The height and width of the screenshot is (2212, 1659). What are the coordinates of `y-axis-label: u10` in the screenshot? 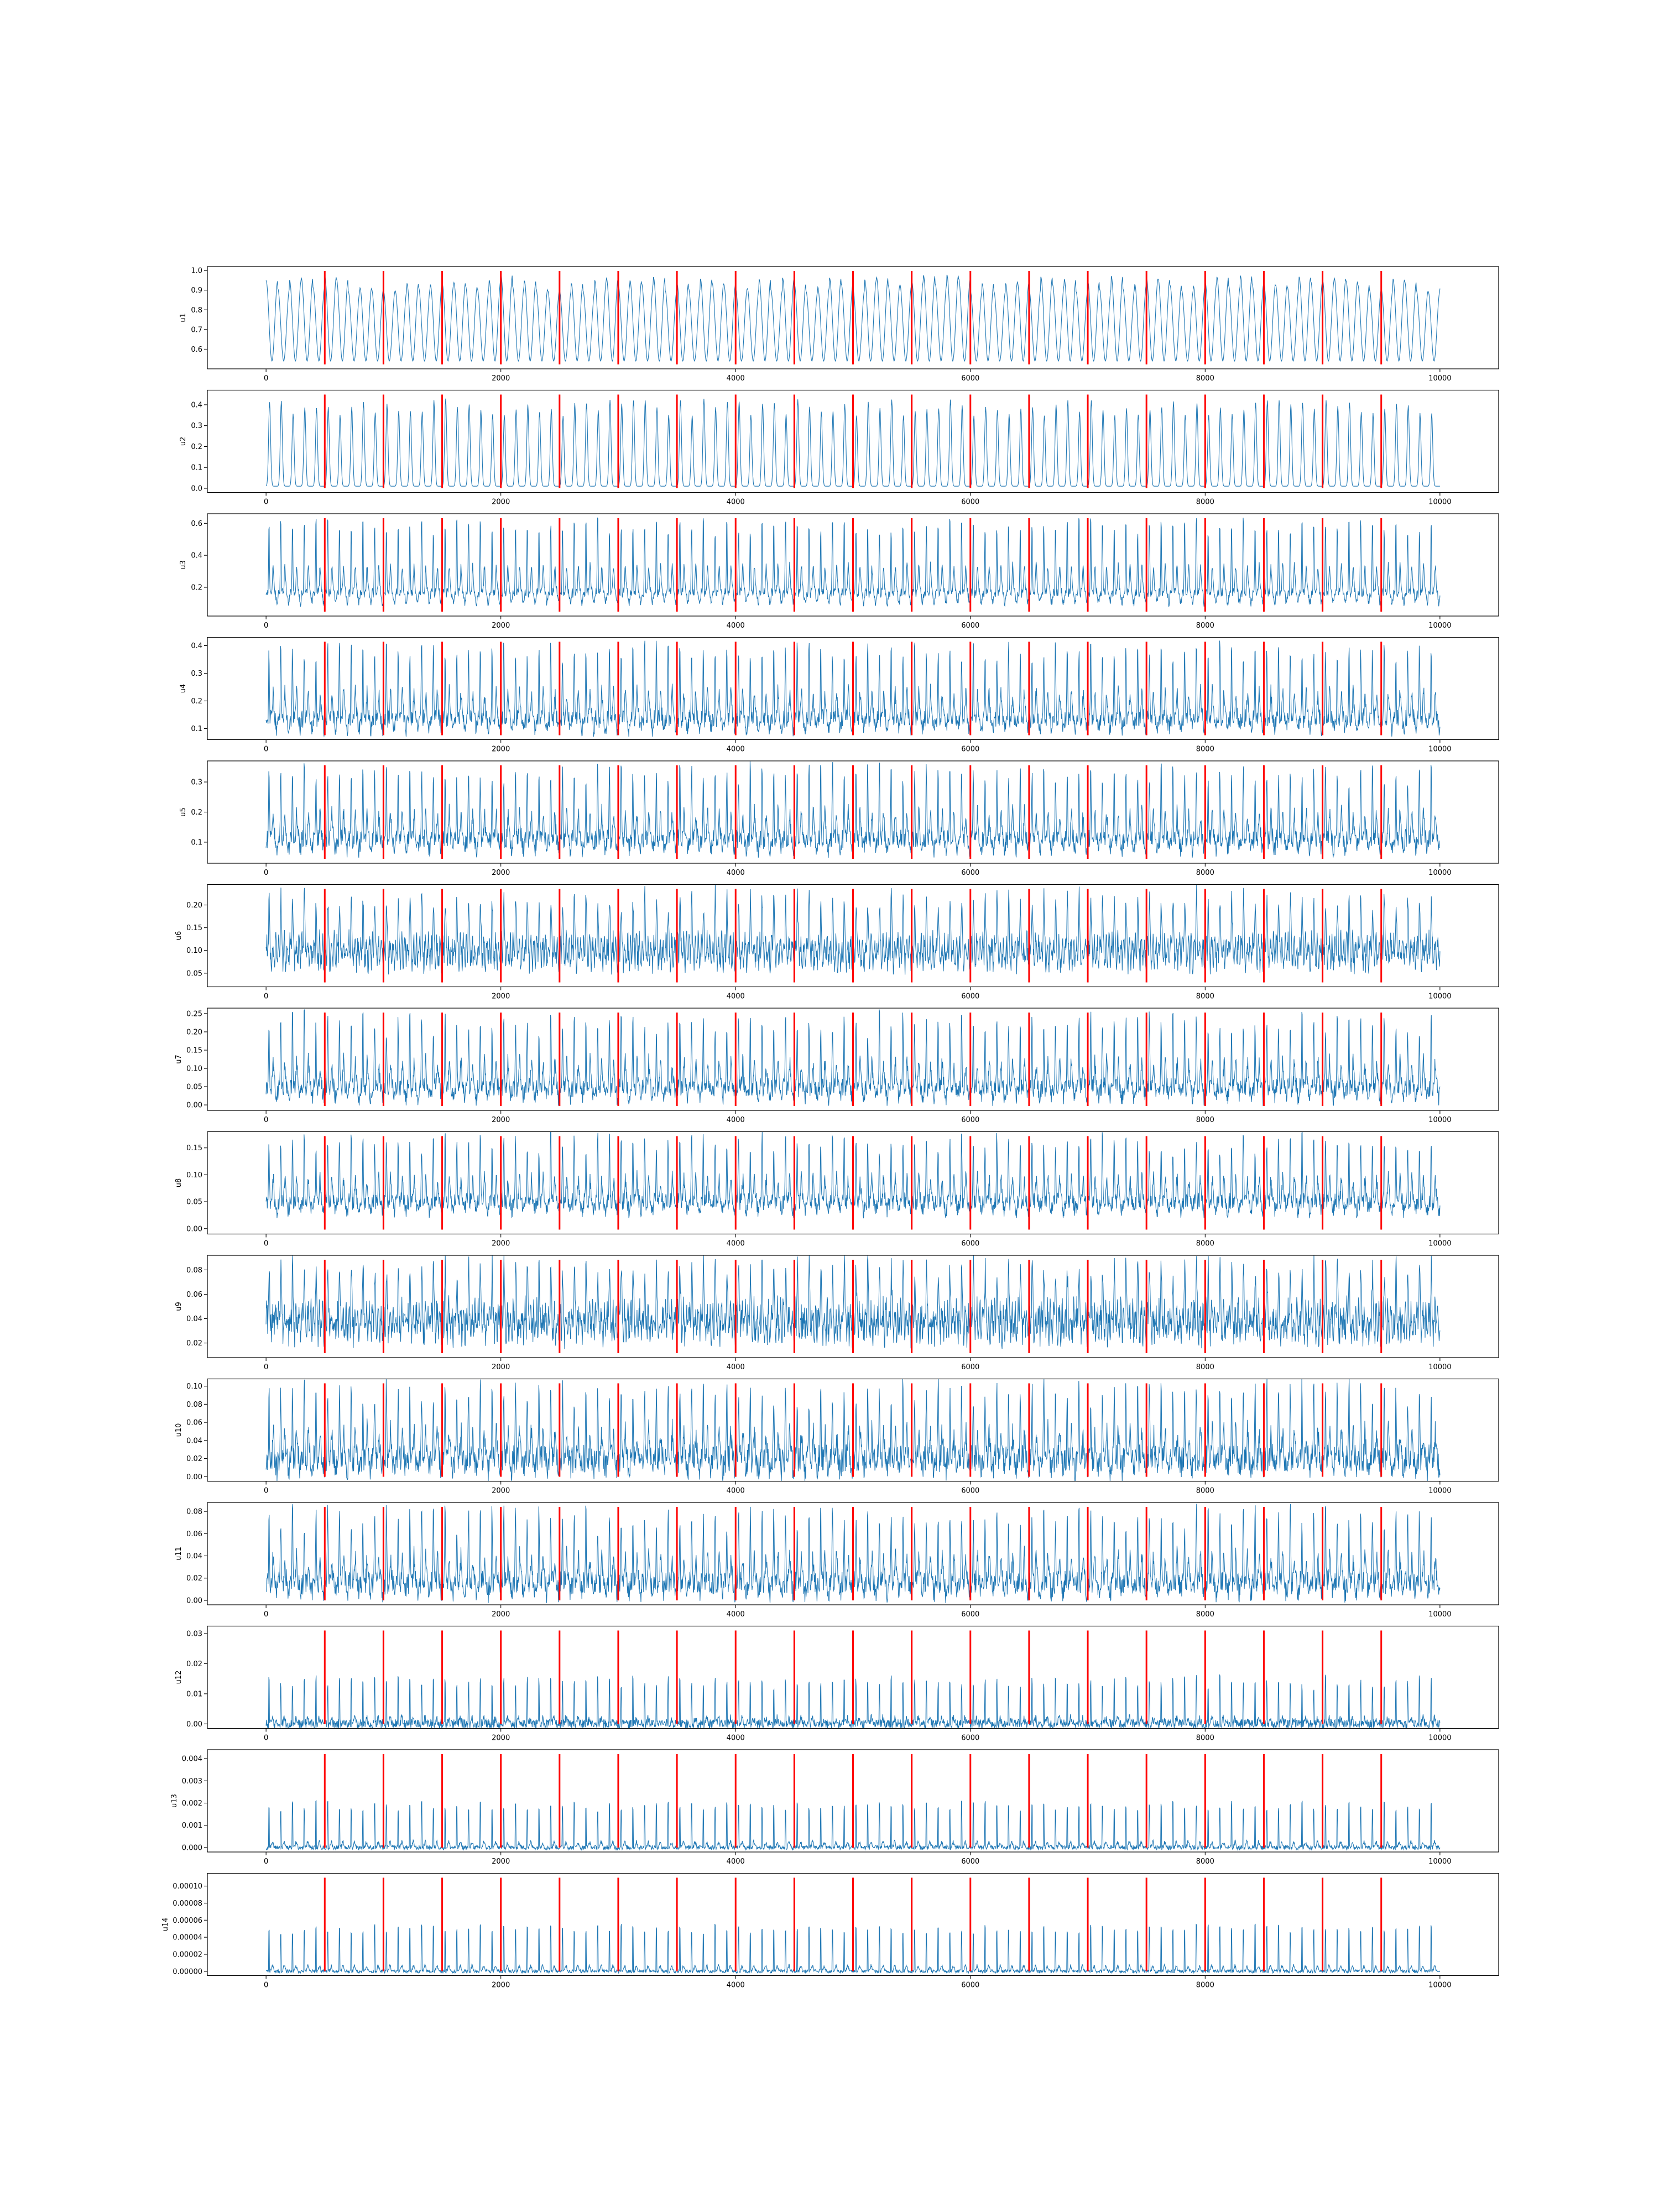 It's located at (179, 1430).